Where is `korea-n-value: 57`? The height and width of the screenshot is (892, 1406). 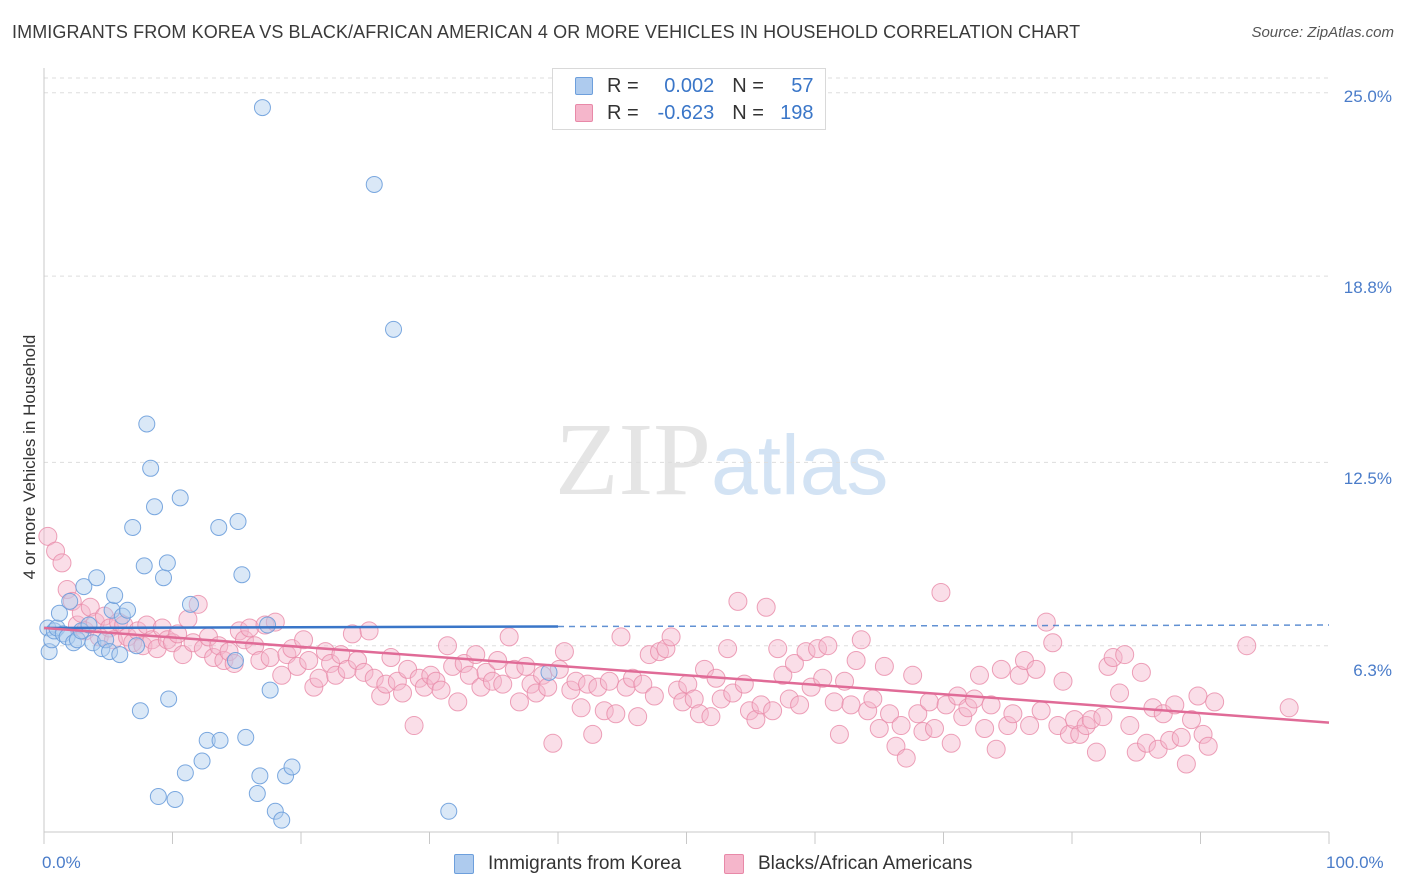 korea-n-value: 57 is located at coordinates (802, 85).